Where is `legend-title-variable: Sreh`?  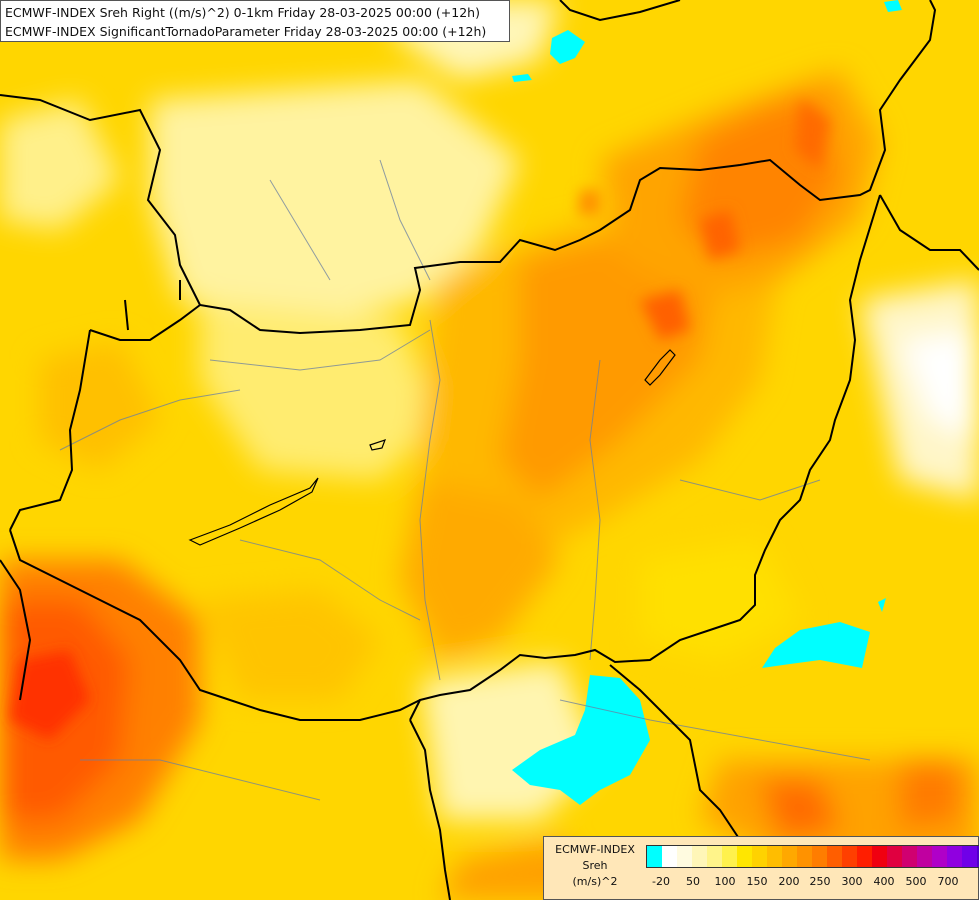
legend-title-variable: Sreh is located at coordinates (595, 865).